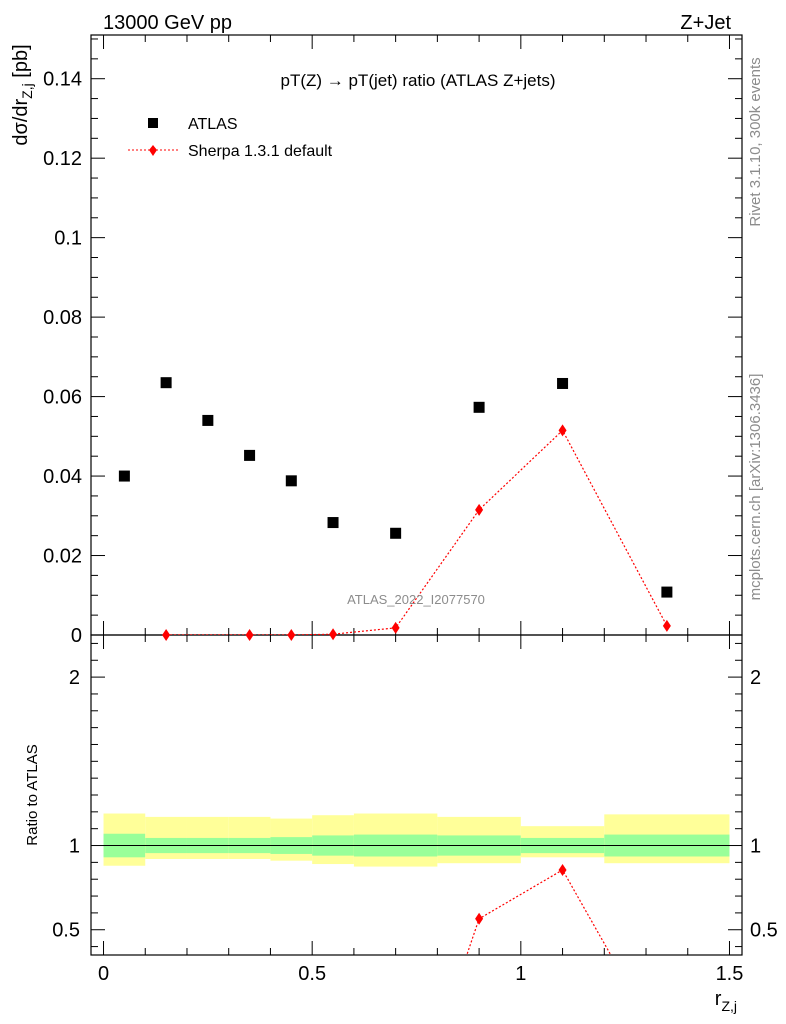  I want to click on mcplots-label: mcplots.cern.ch [arXiv:1306.3436], so click(755, 487).